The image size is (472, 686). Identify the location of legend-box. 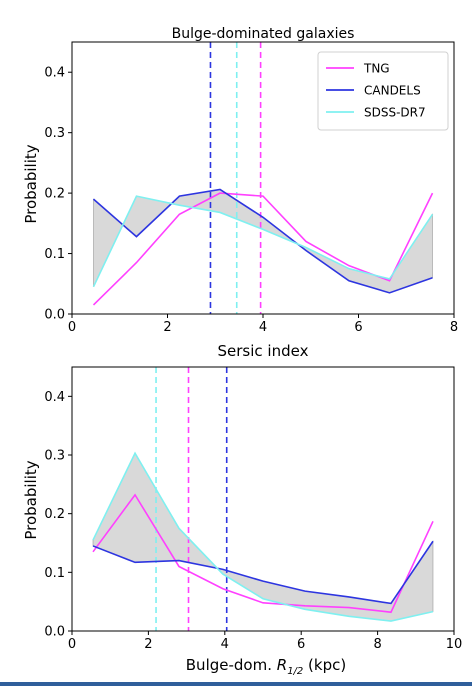
(383, 91).